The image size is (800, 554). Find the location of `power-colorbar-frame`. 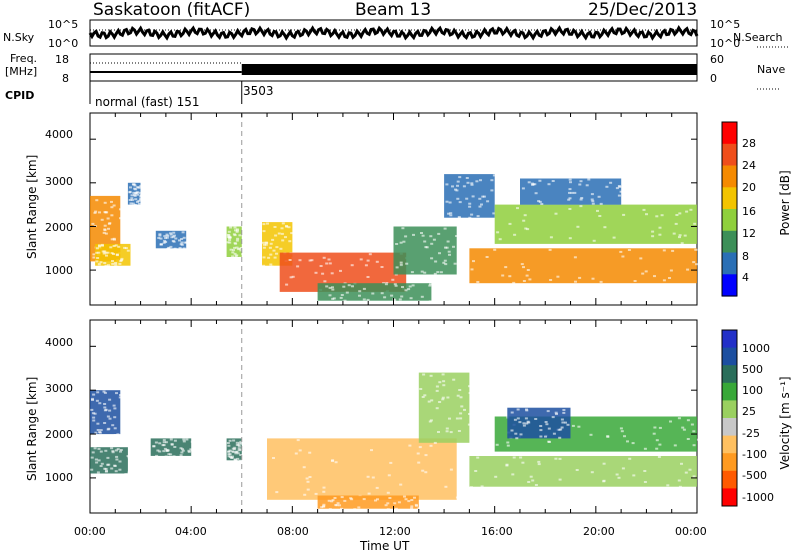

power-colorbar-frame is located at coordinates (729, 209).